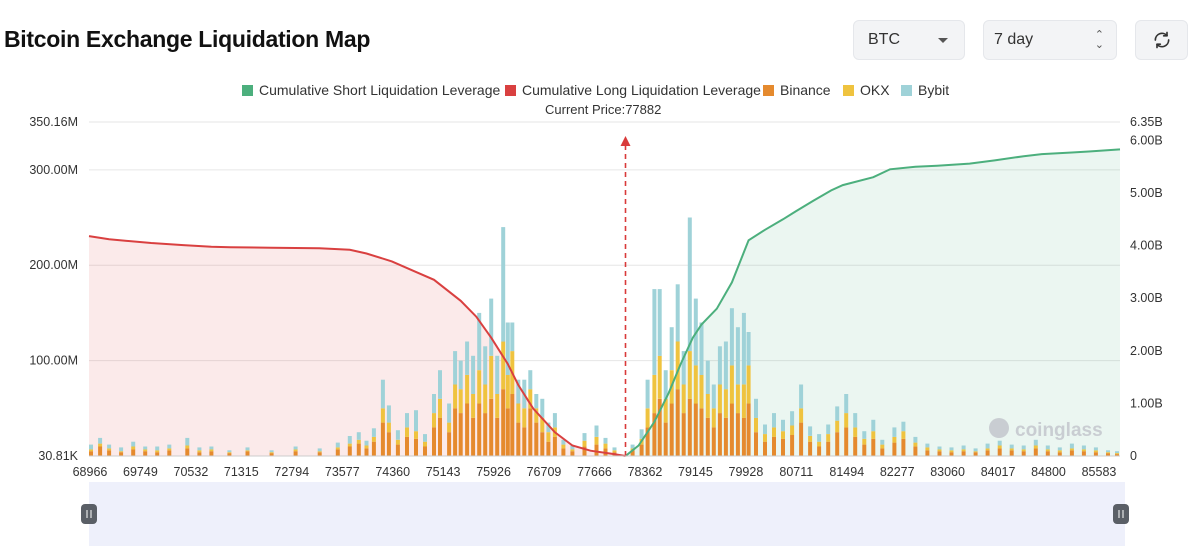 This screenshot has height=557, width=1200. I want to click on coinglass-watermark: coinglass, so click(1046, 429).